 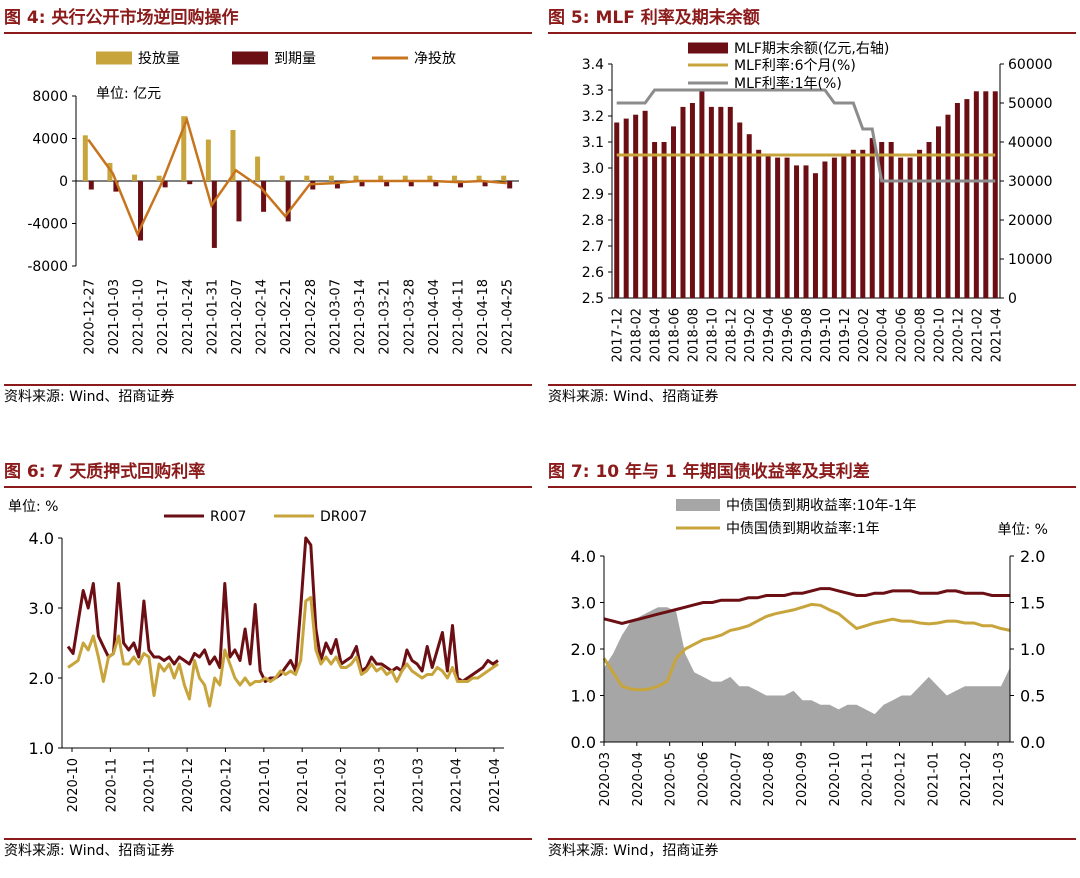 What do you see at coordinates (483, 317) in the screenshot?
I see `x-tick-label: 2021-04-18` at bounding box center [483, 317].